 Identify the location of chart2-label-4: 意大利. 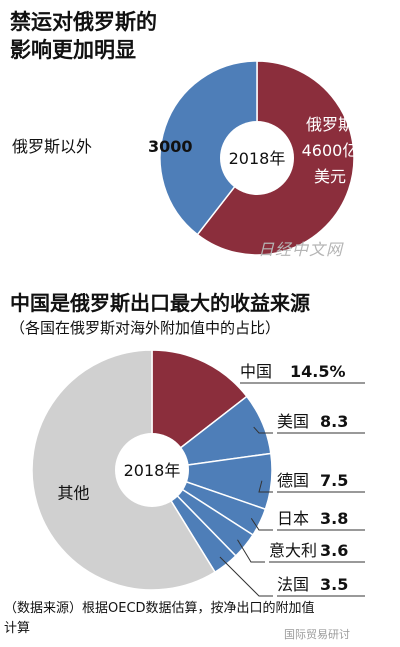
(293, 550).